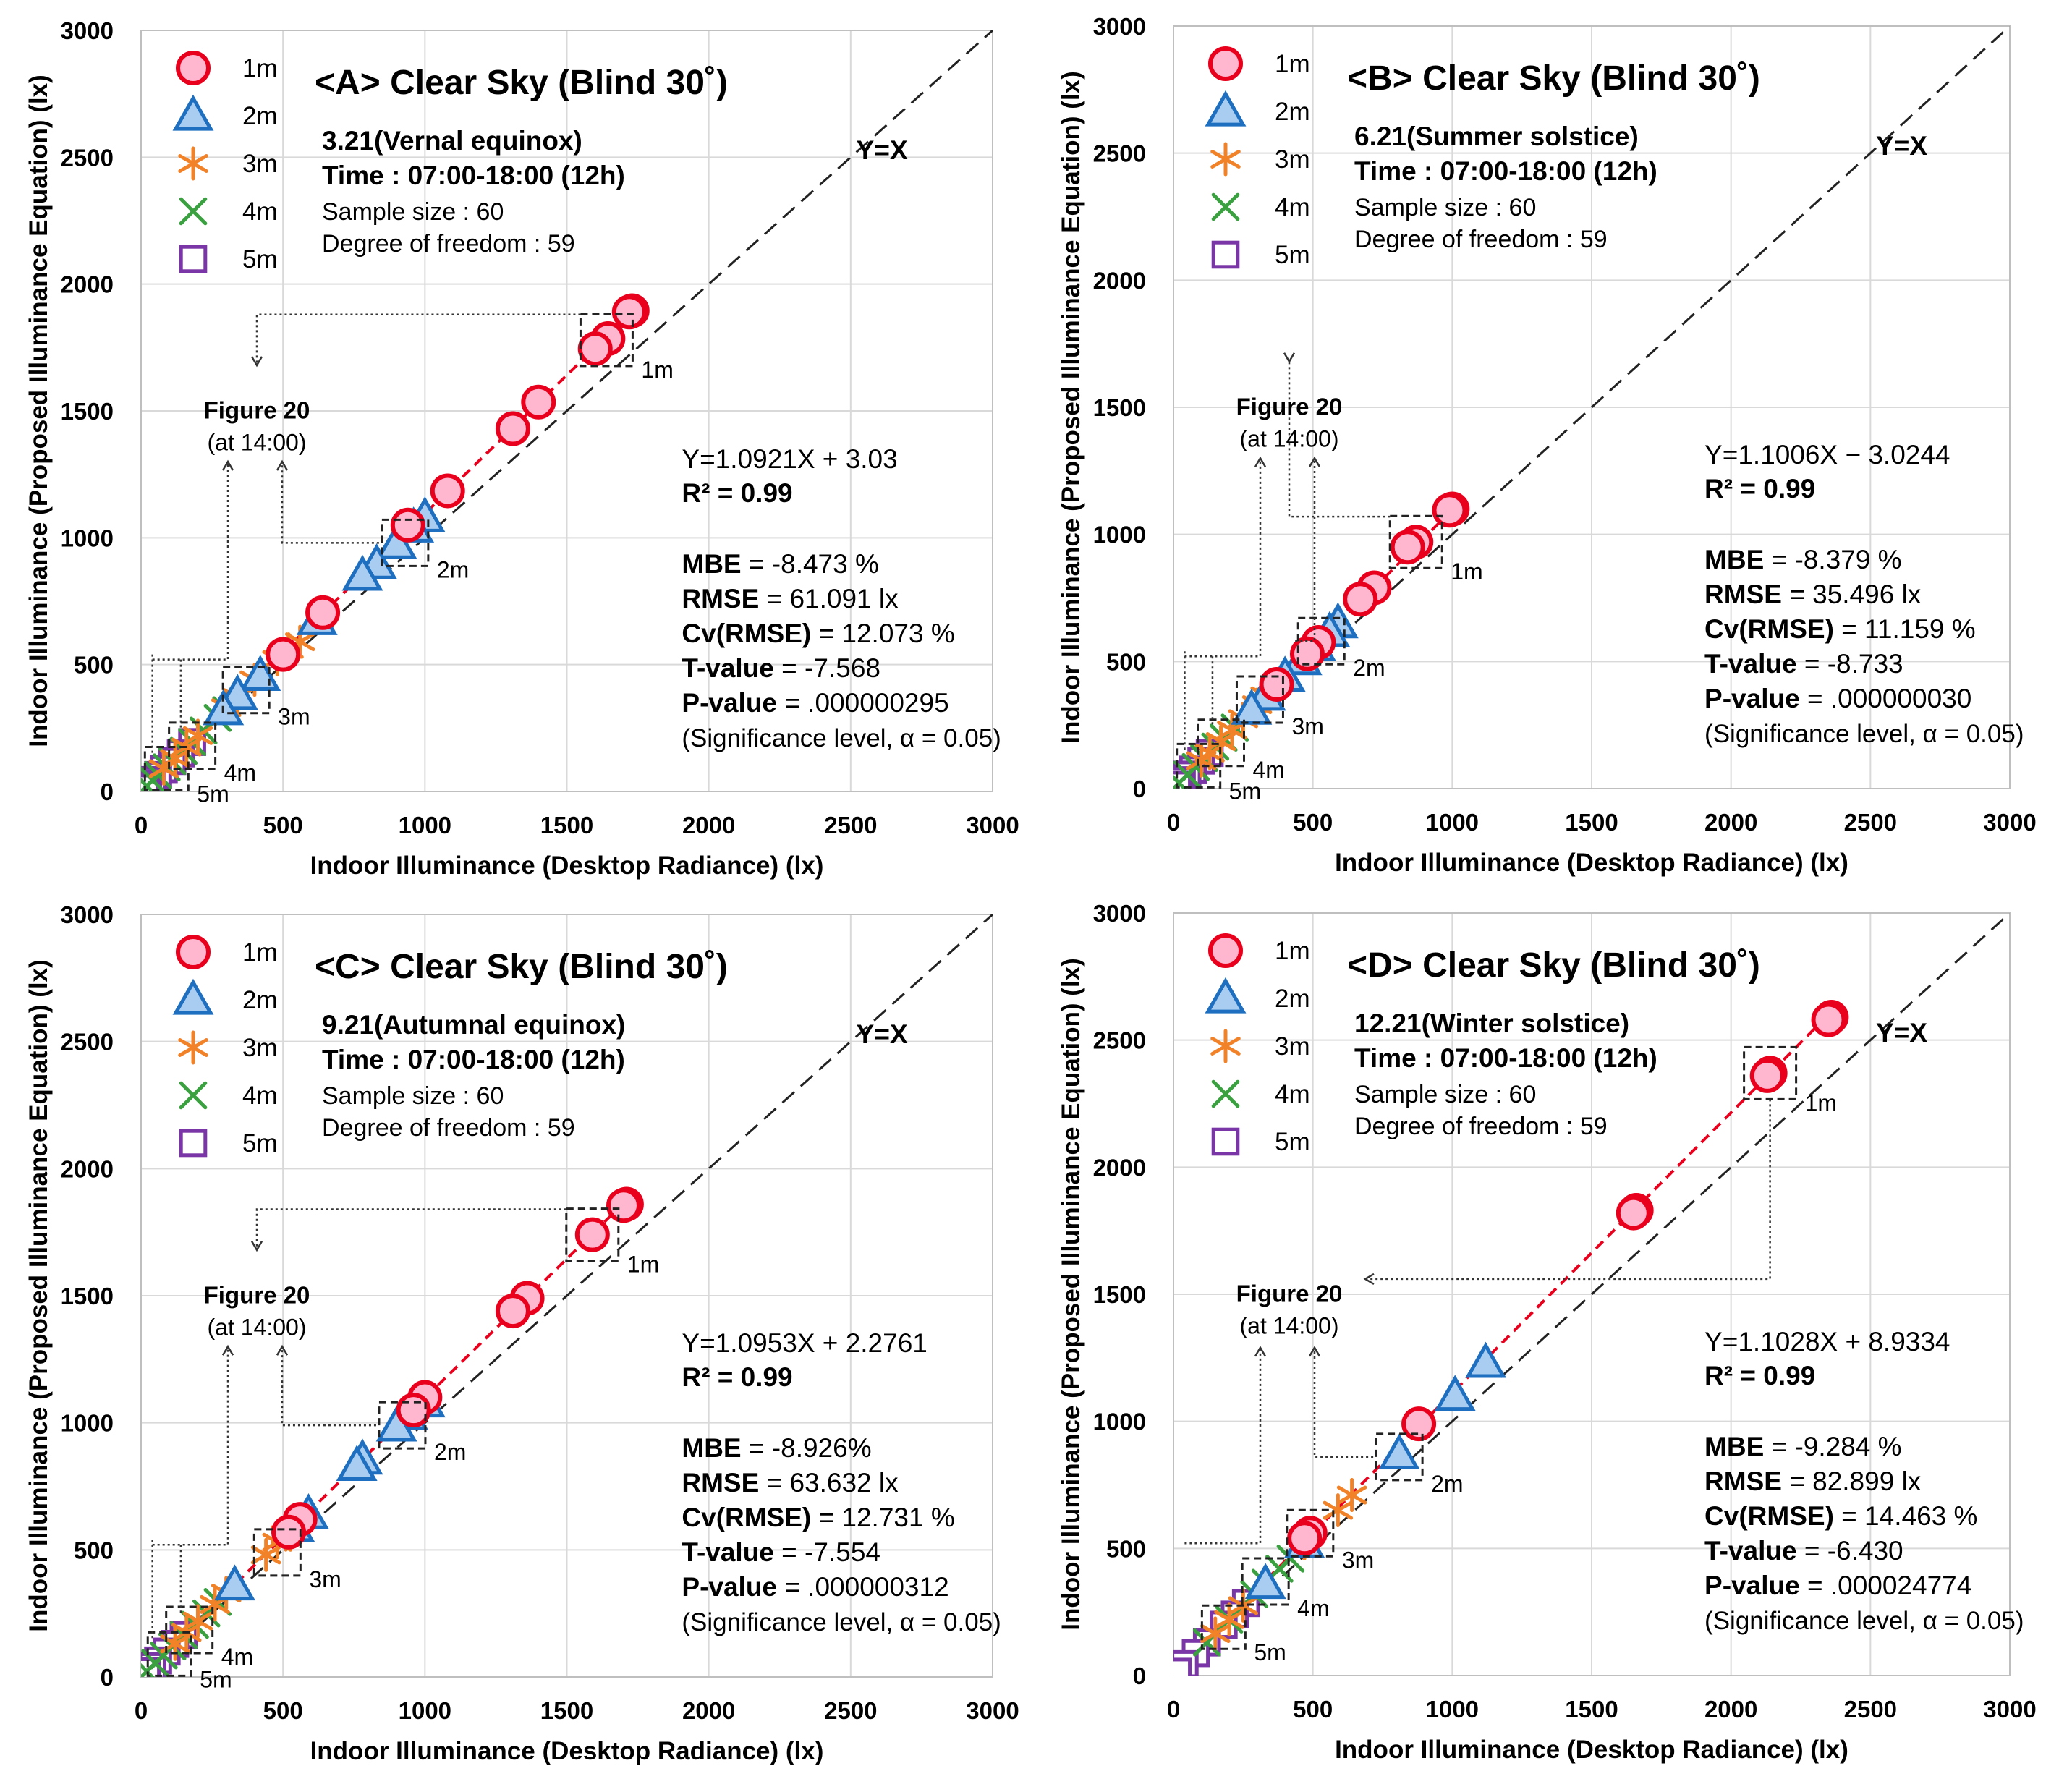 The width and height of the screenshot is (2059, 1792). I want to click on highlight-box-label: 1m, so click(1821, 1103).